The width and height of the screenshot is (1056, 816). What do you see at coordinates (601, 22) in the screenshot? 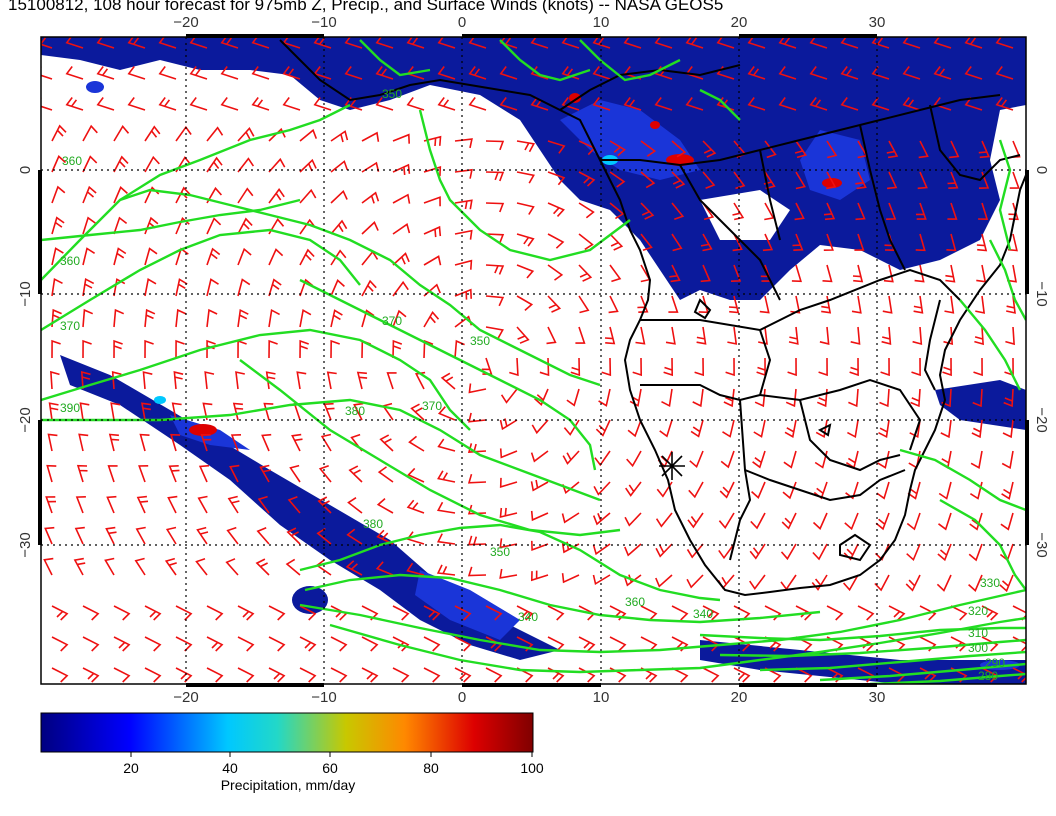
I see `lon-label: 10` at bounding box center [601, 22].